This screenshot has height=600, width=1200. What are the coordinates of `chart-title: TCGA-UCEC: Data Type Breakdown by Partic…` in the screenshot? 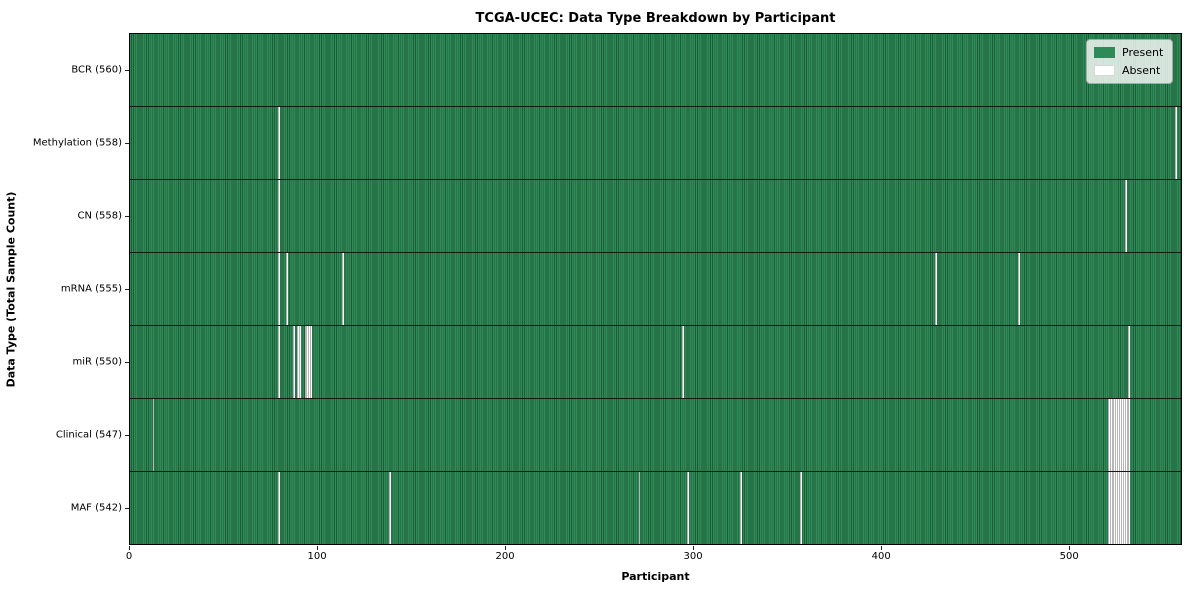 It's located at (655, 18).